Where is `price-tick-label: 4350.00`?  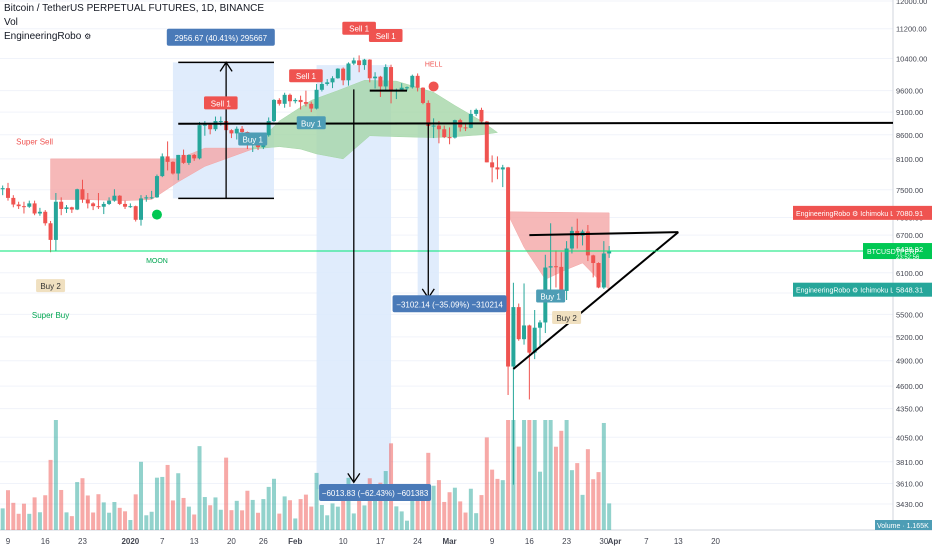
price-tick-label: 4350.00 is located at coordinates (909, 409).